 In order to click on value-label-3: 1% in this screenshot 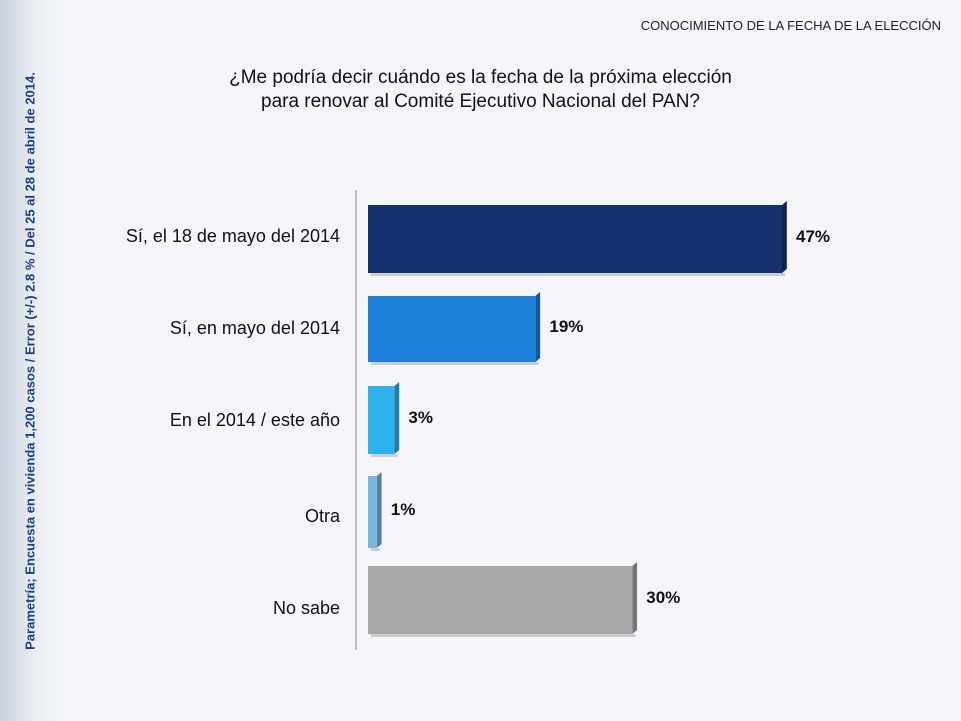, I will do `click(403, 509)`.